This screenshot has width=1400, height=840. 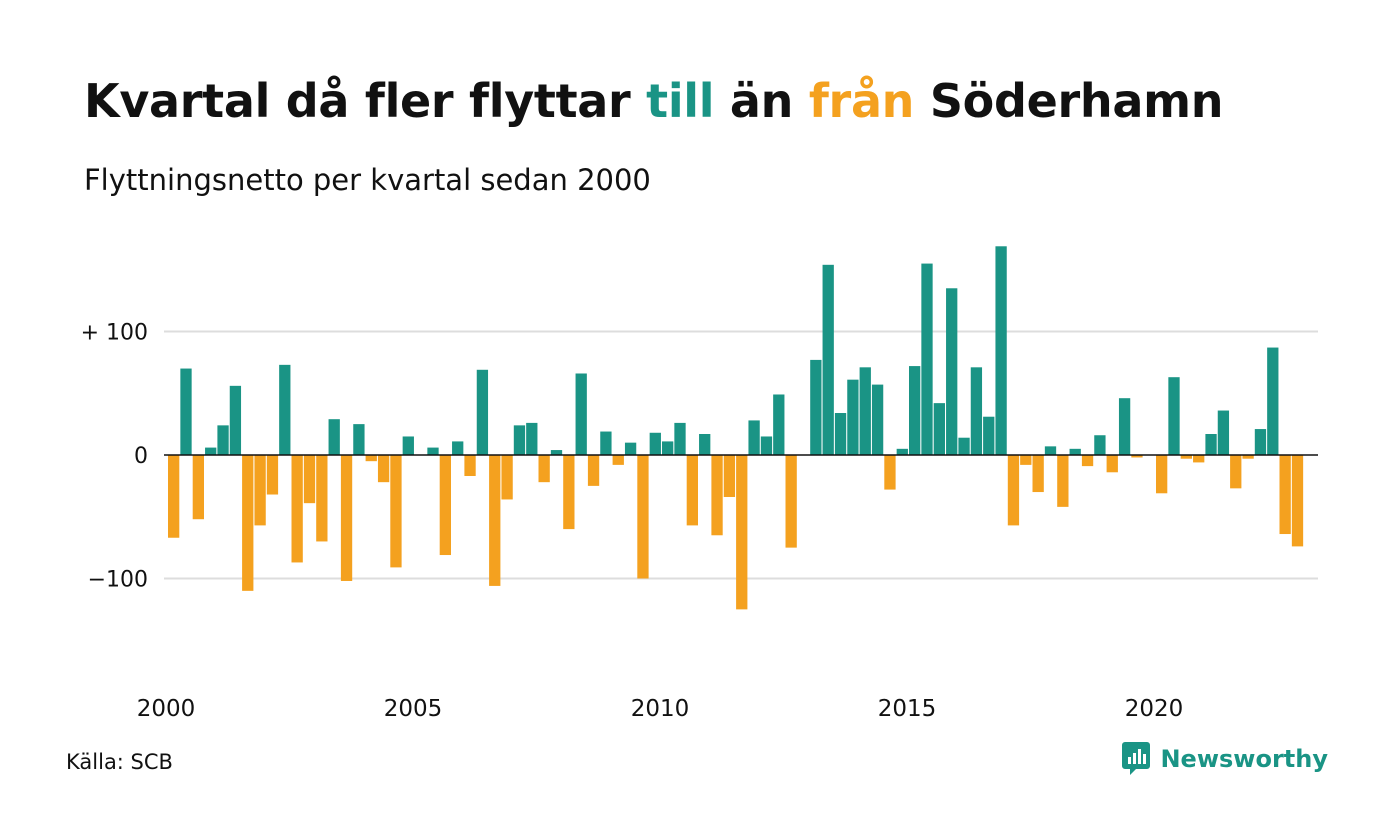 What do you see at coordinates (680, 101) in the screenshot?
I see `title-positive-word: till` at bounding box center [680, 101].